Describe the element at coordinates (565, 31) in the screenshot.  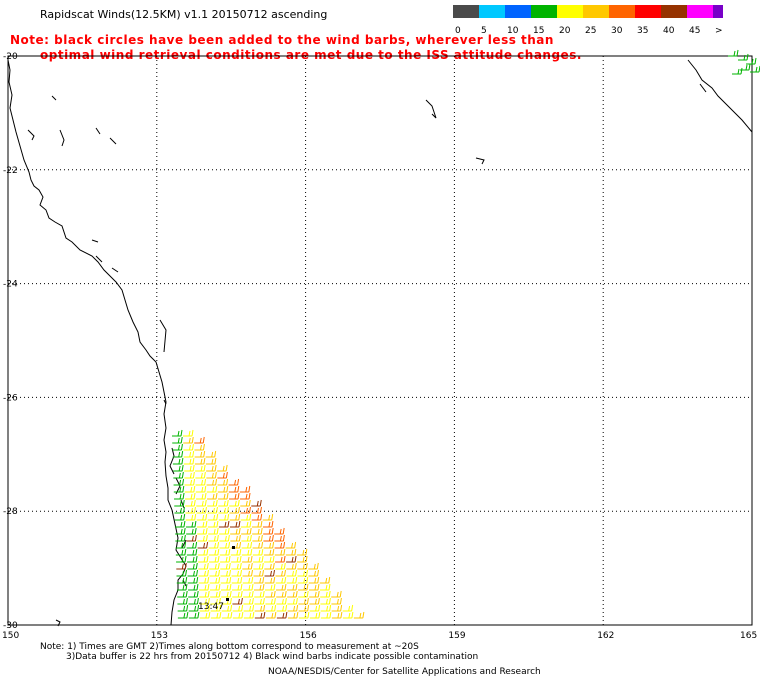
I see `color-legend-label: 20` at that location.